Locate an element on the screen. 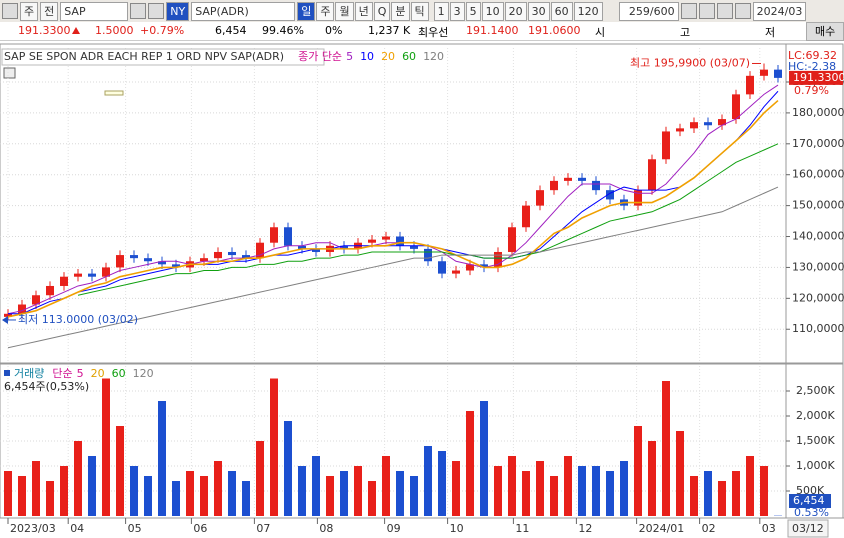 This screenshot has height=538, width=844. interval-button: 3 is located at coordinates (457, 11).